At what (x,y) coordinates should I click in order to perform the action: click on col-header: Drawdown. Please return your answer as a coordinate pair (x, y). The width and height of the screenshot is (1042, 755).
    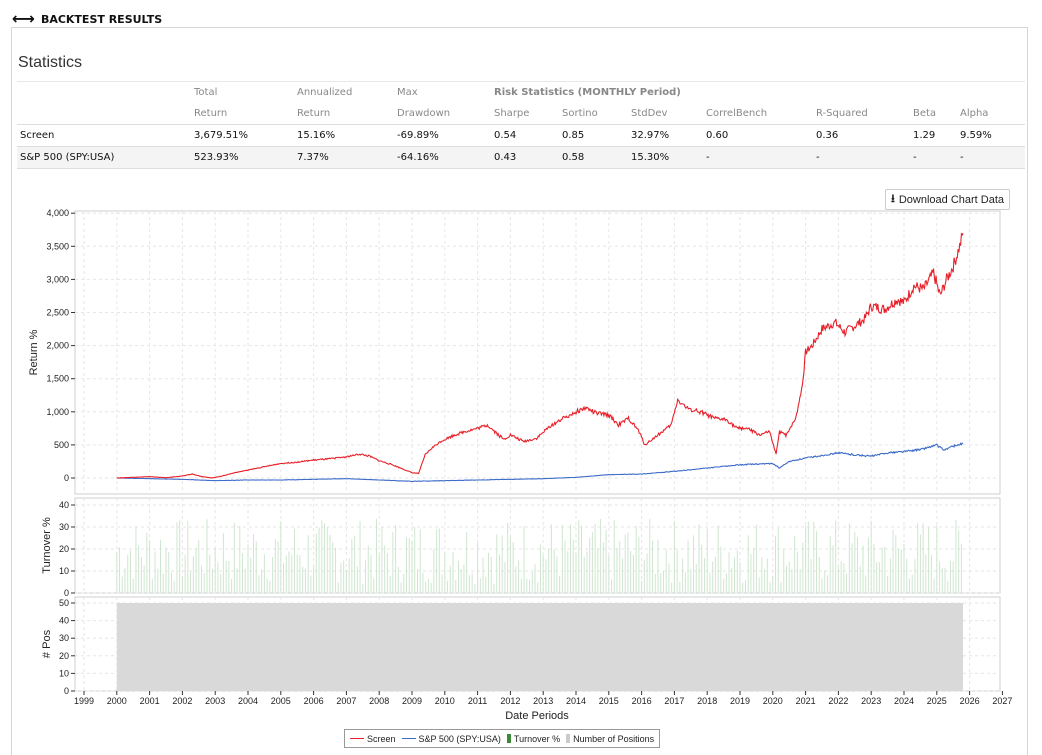
    Looking at the image, I should click on (424, 113).